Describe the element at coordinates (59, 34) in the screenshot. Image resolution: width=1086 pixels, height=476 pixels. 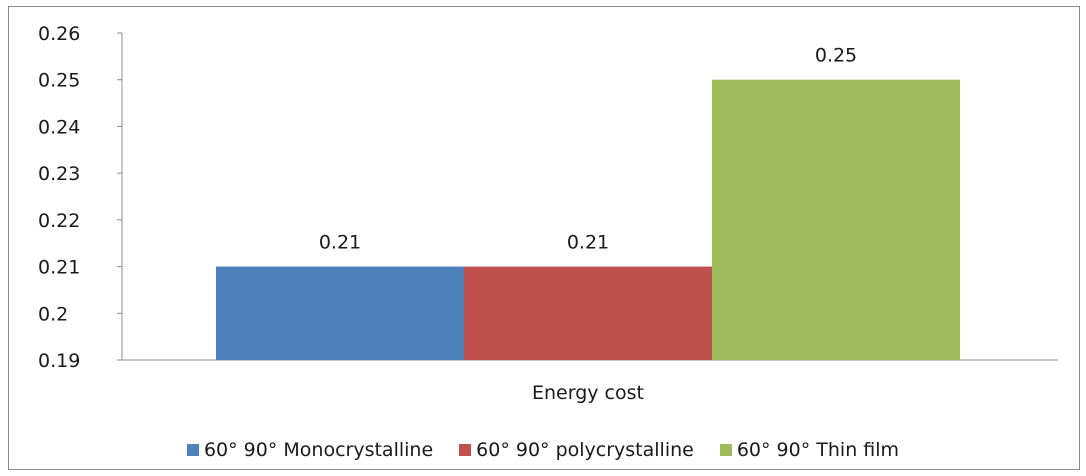
I see `y-tick-label: 0.26` at that location.